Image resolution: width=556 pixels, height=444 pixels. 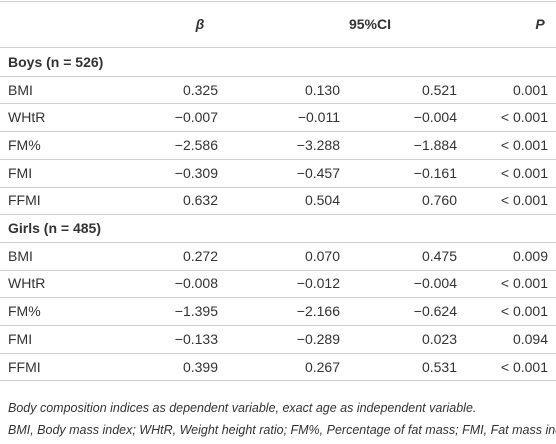 I want to click on cell-value: 0.094, so click(x=530, y=338).